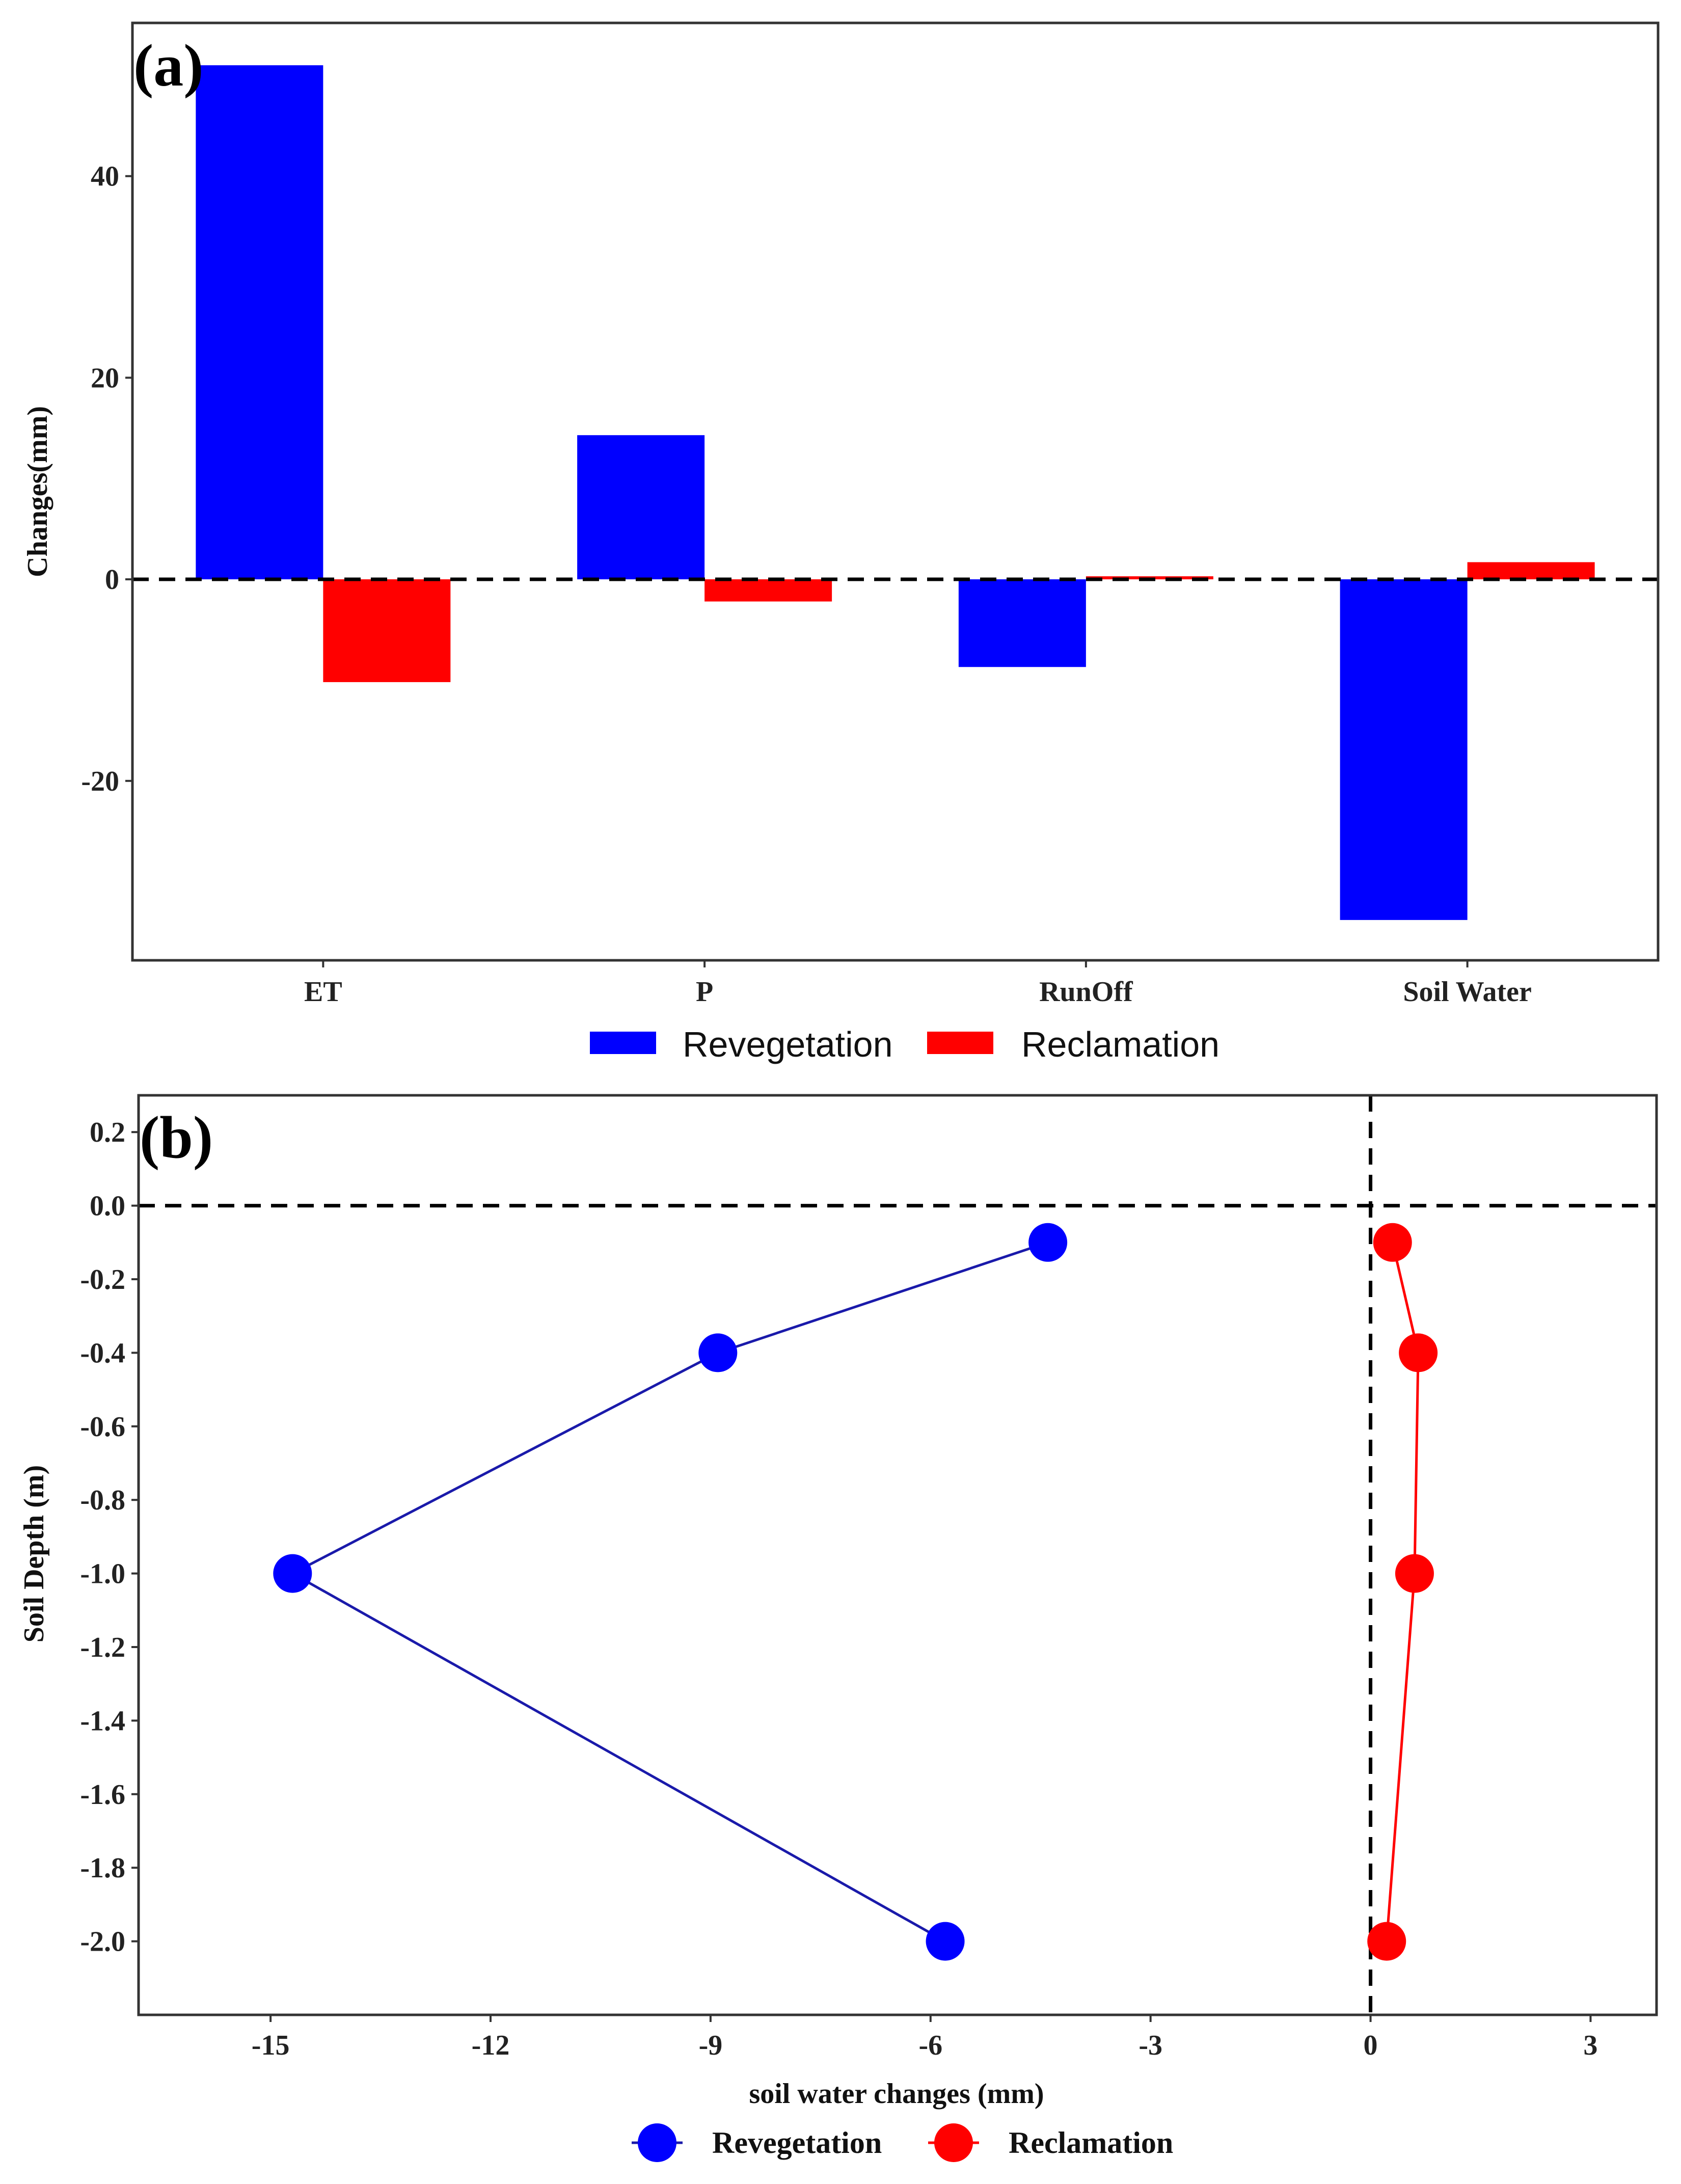 This screenshot has height=2184, width=1681. I want to click on y-tick-label: 40, so click(105, 177).